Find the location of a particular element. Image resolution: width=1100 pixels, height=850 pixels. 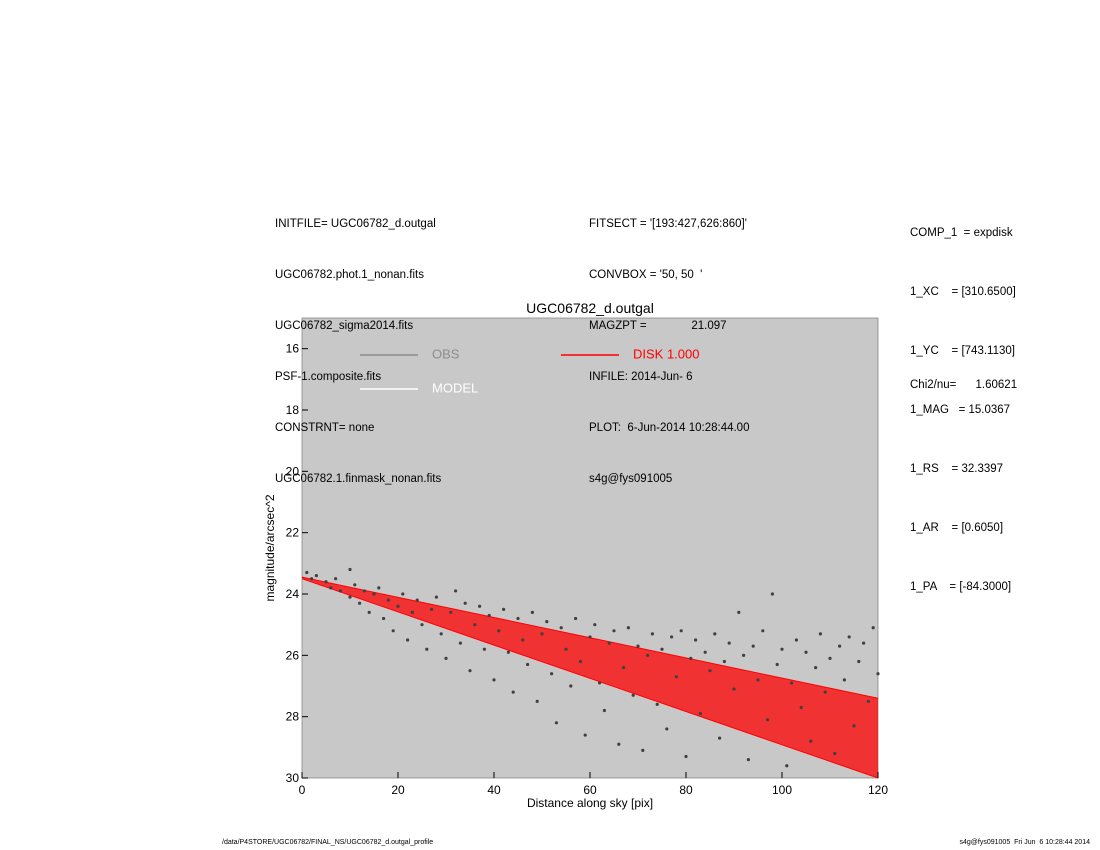

model-upper-edge is located at coordinates (590, 637).